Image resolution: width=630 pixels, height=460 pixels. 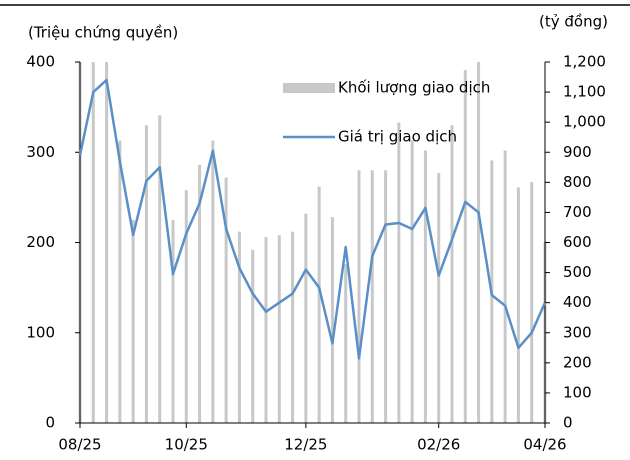 What do you see at coordinates (577, 272) in the screenshot?
I see `y2-tick-label: 500` at bounding box center [577, 272].